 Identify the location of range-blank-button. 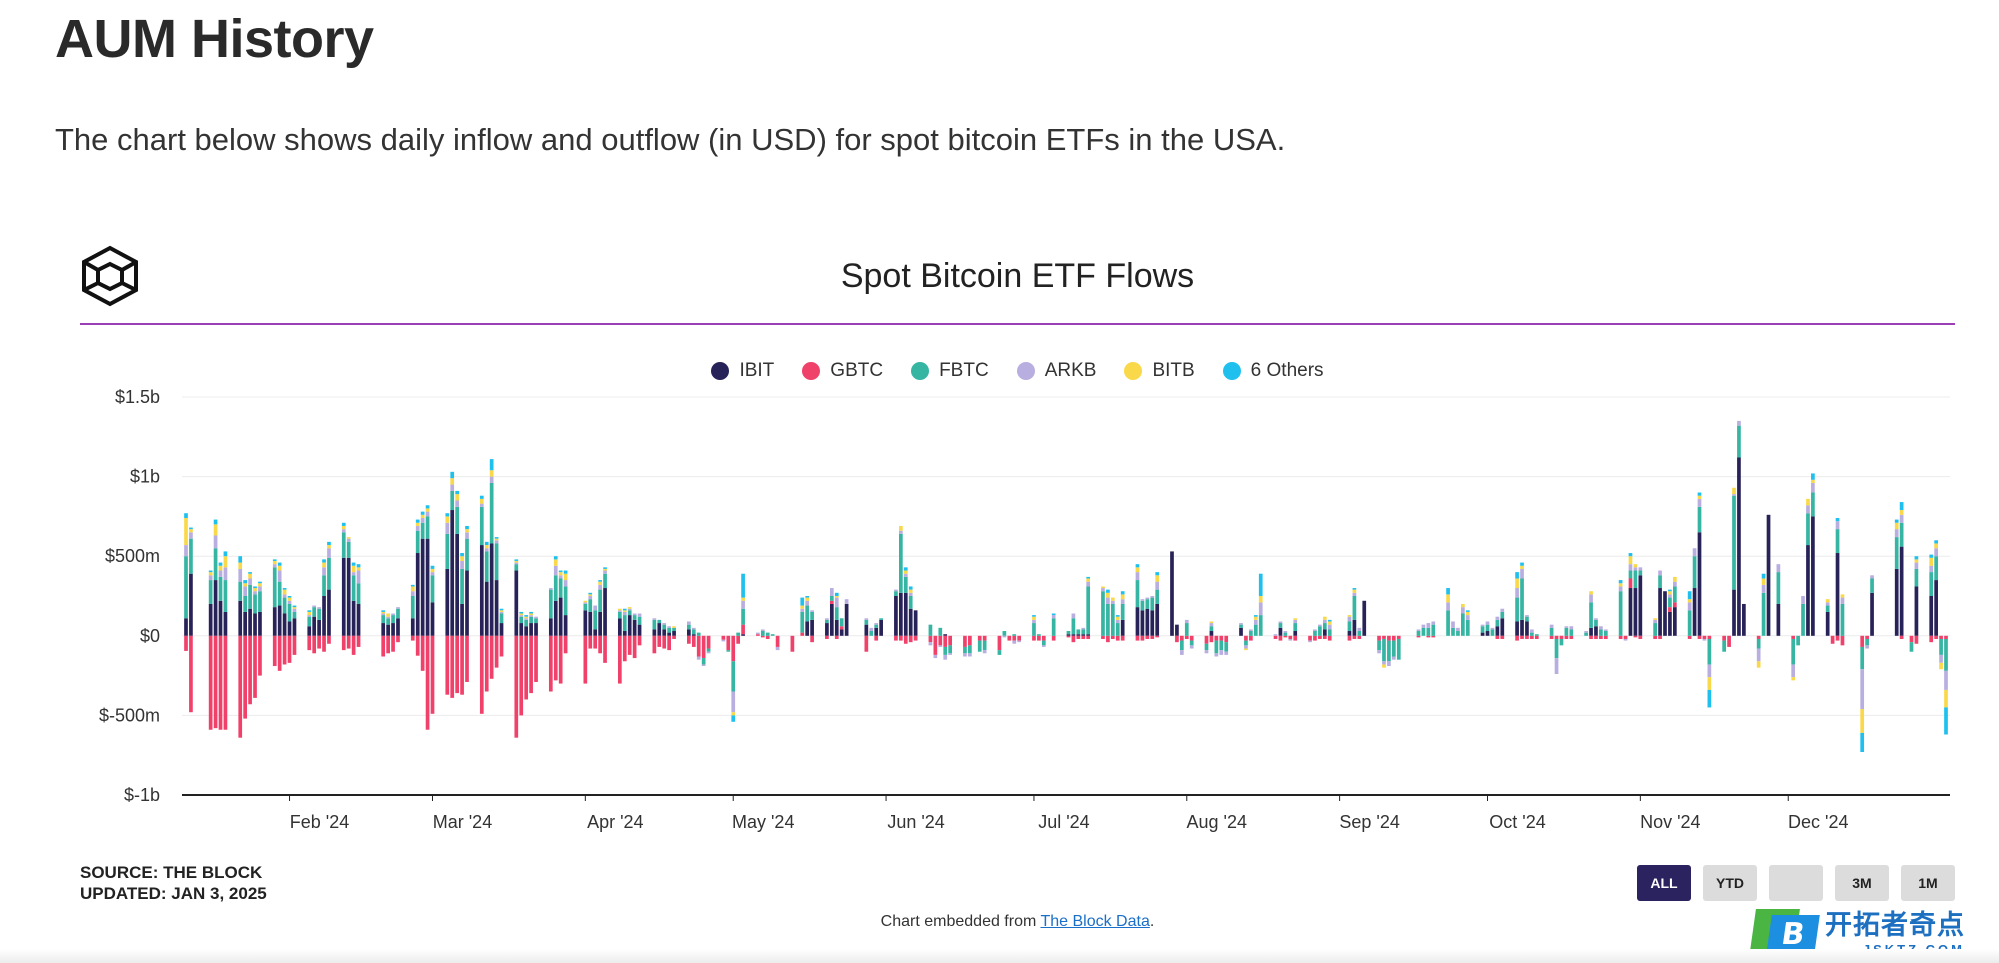
(1796, 883).